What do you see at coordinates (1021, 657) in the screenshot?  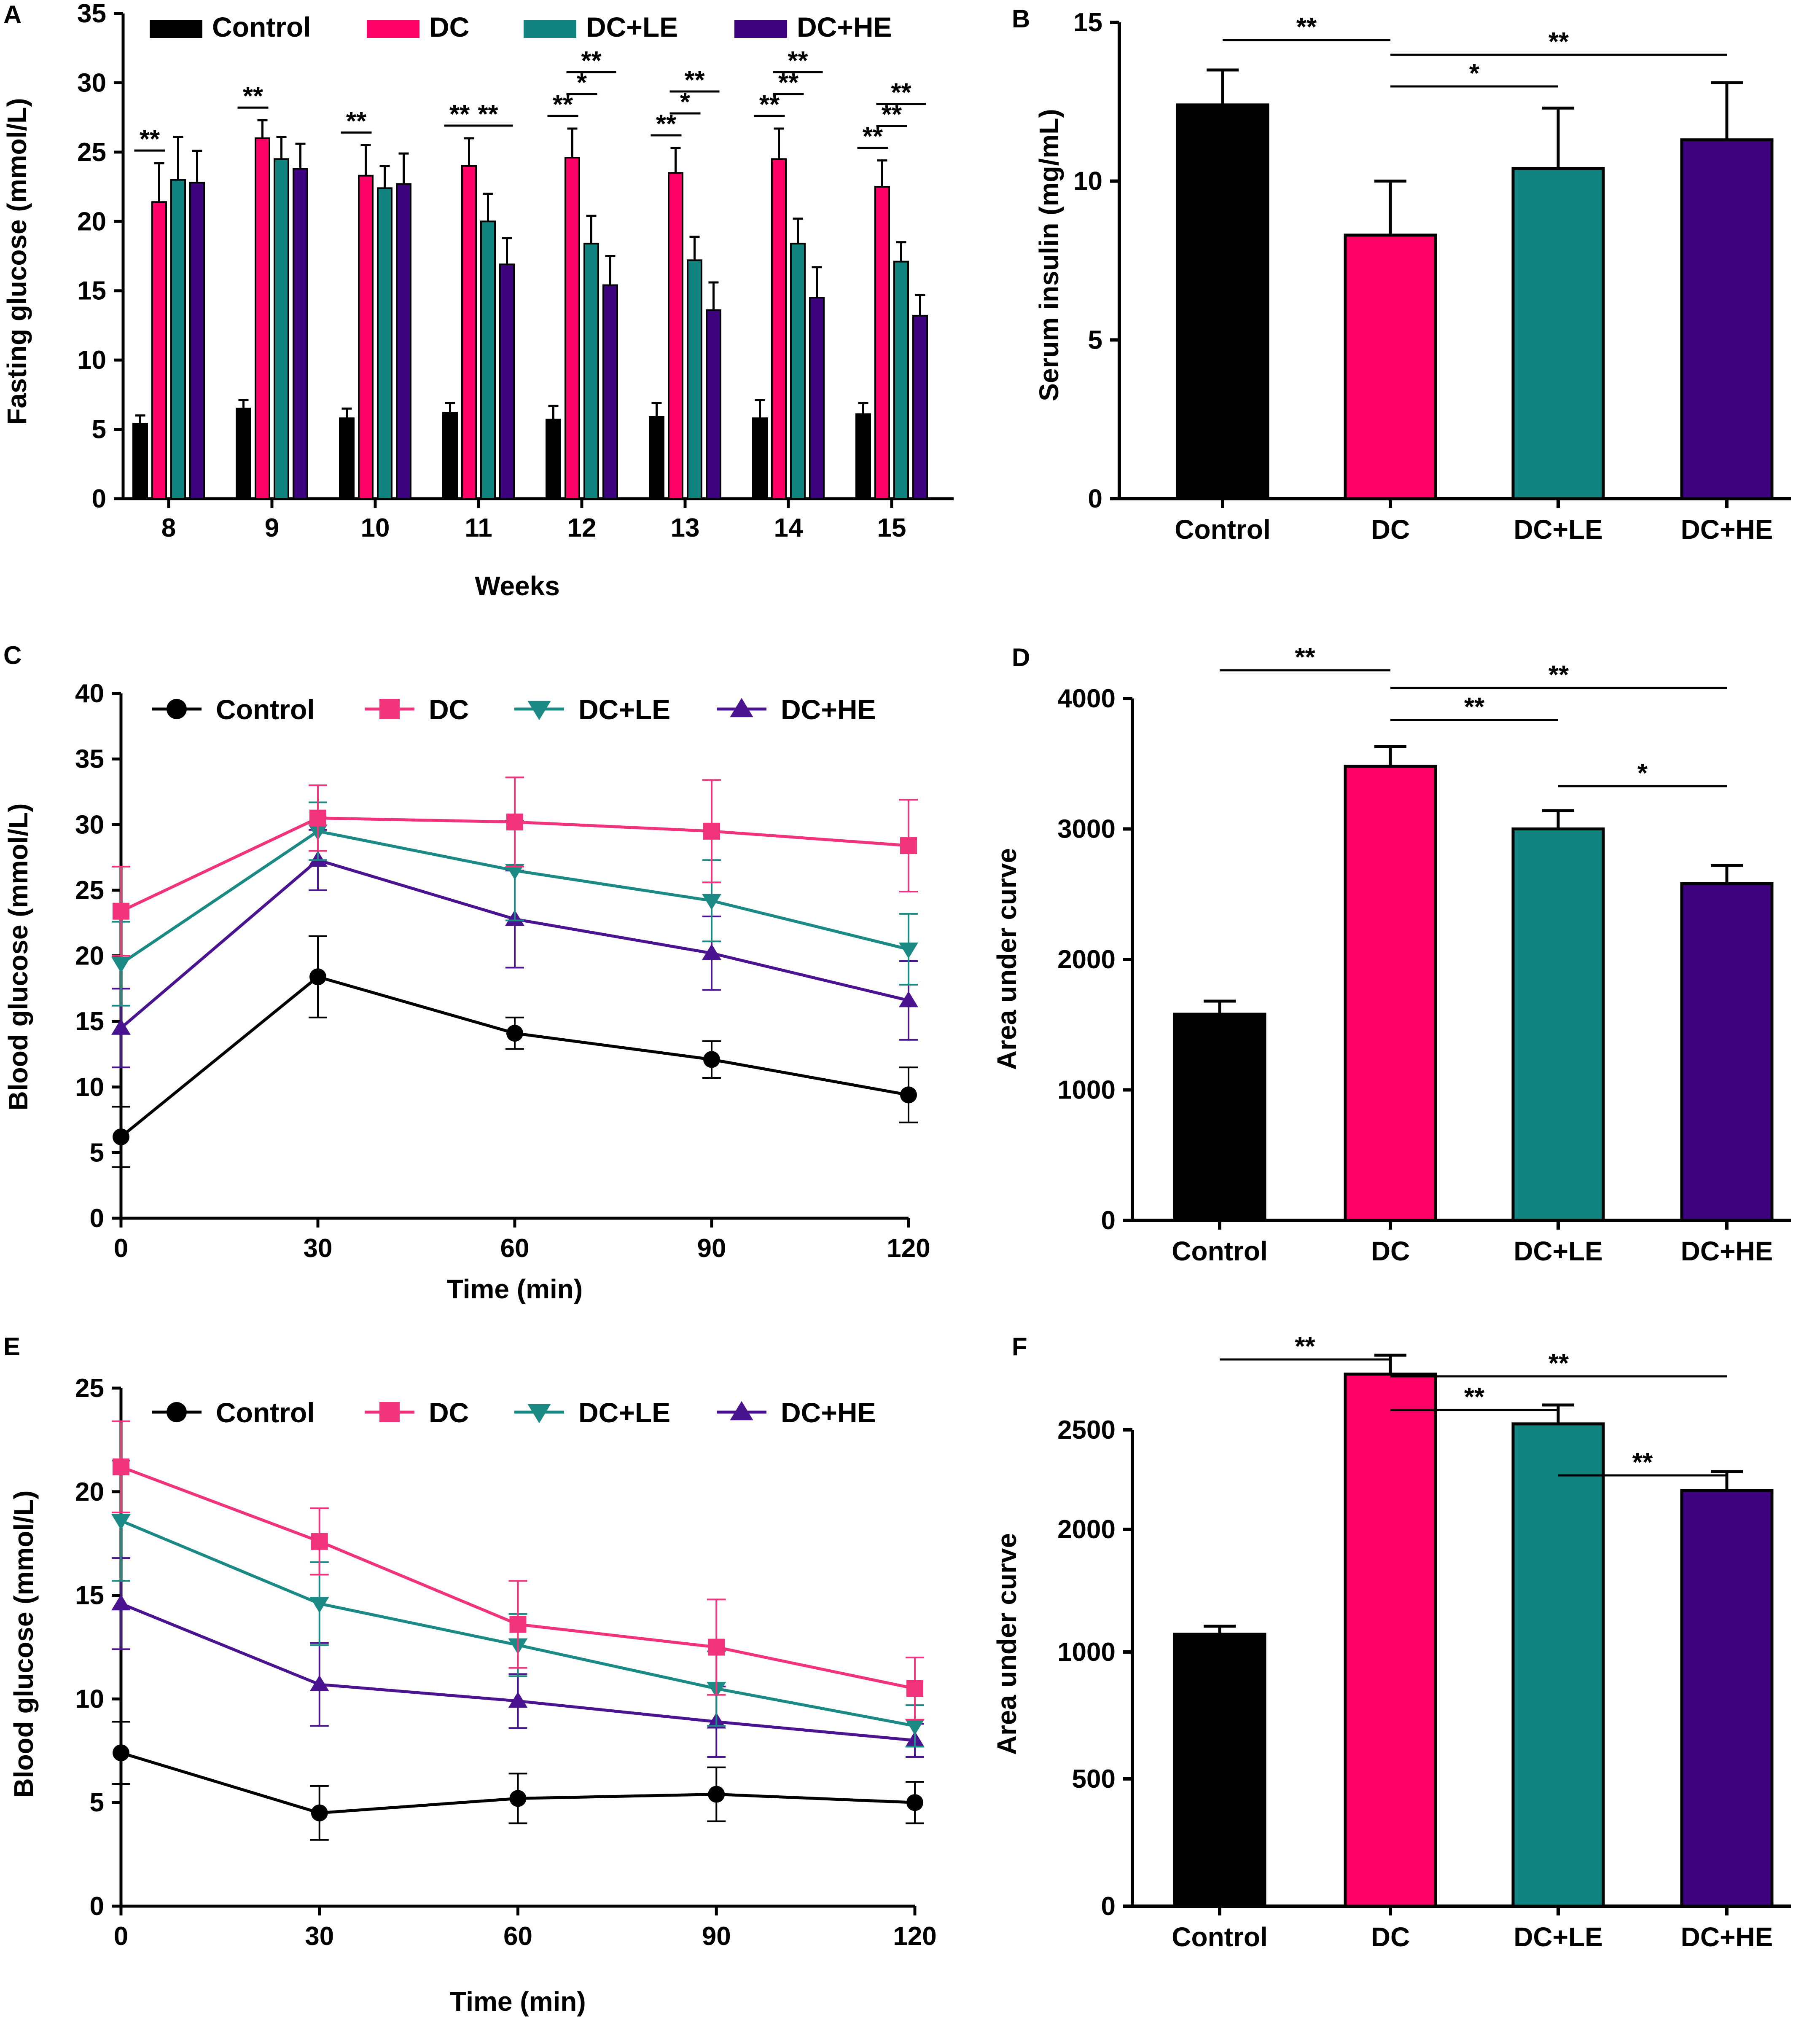 I see `panel-letter: D` at bounding box center [1021, 657].